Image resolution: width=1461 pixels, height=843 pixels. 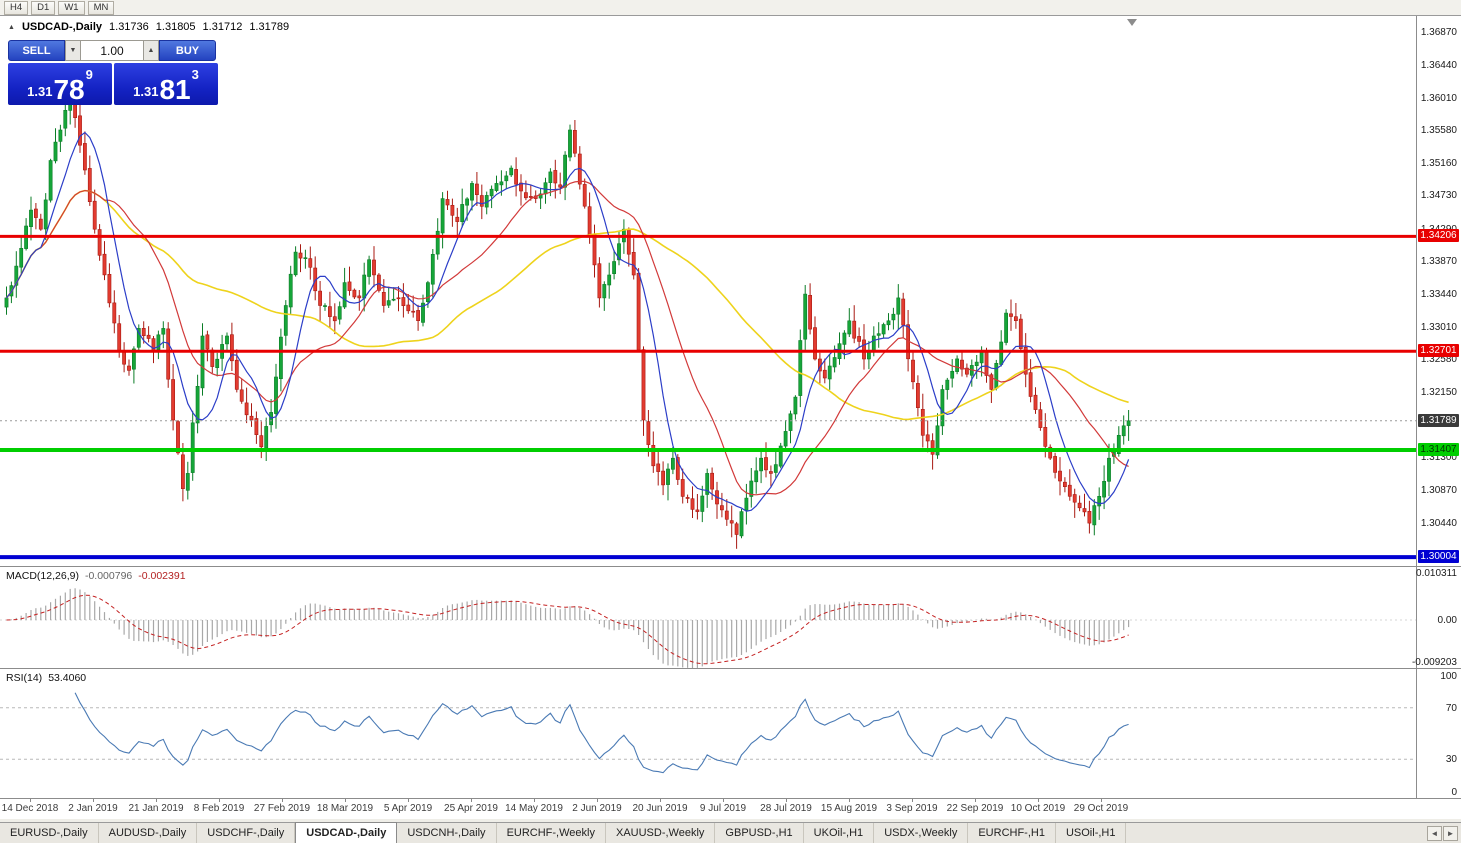 What do you see at coordinates (175, 90) in the screenshot?
I see `buy-price-main: 81` at bounding box center [175, 90].